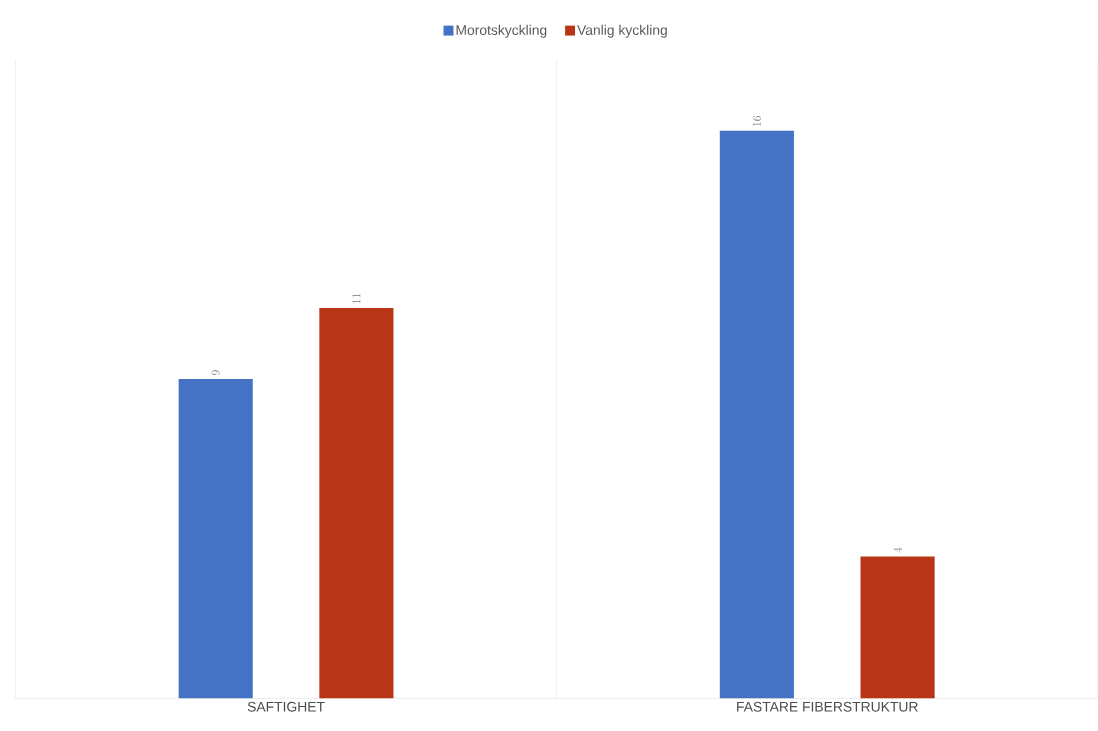 The height and width of the screenshot is (731, 1098). What do you see at coordinates (356, 298) in the screenshot?
I see `data-label: 11` at bounding box center [356, 298].